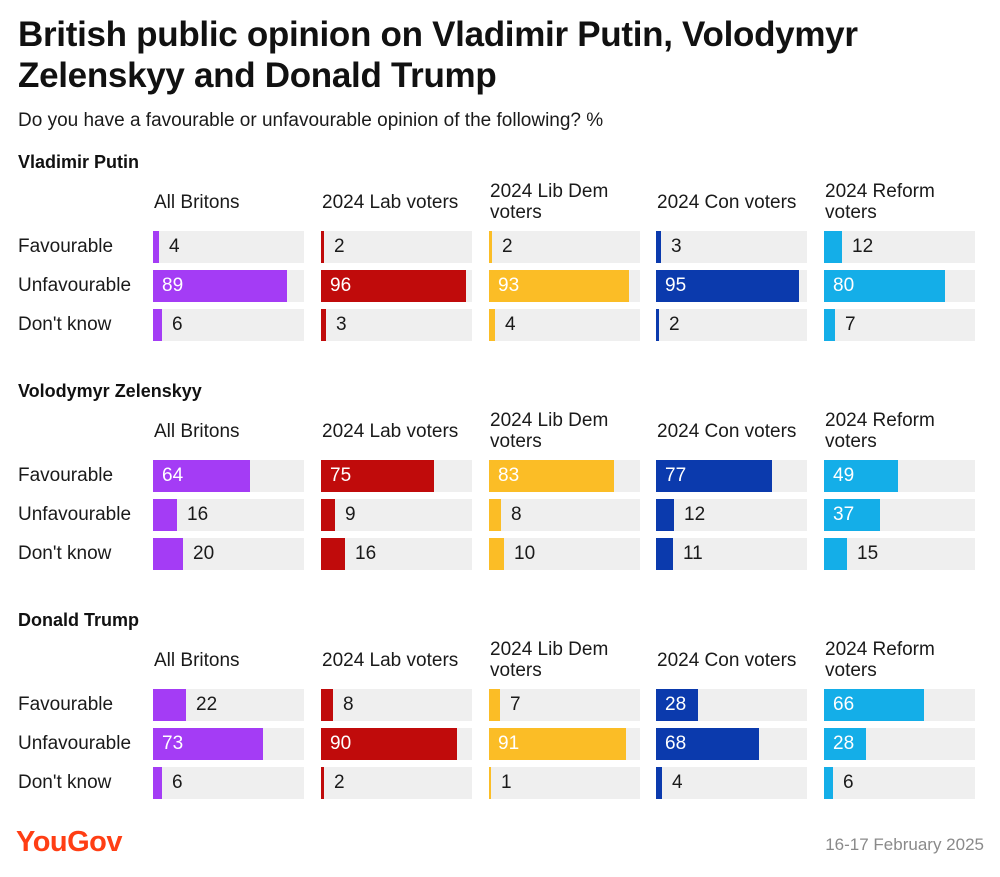 This screenshot has height=877, width=1000. What do you see at coordinates (333, 554) in the screenshot?
I see `bar-volodymyr-zelenskyy-2024-lab-voters-don-t-know` at bounding box center [333, 554].